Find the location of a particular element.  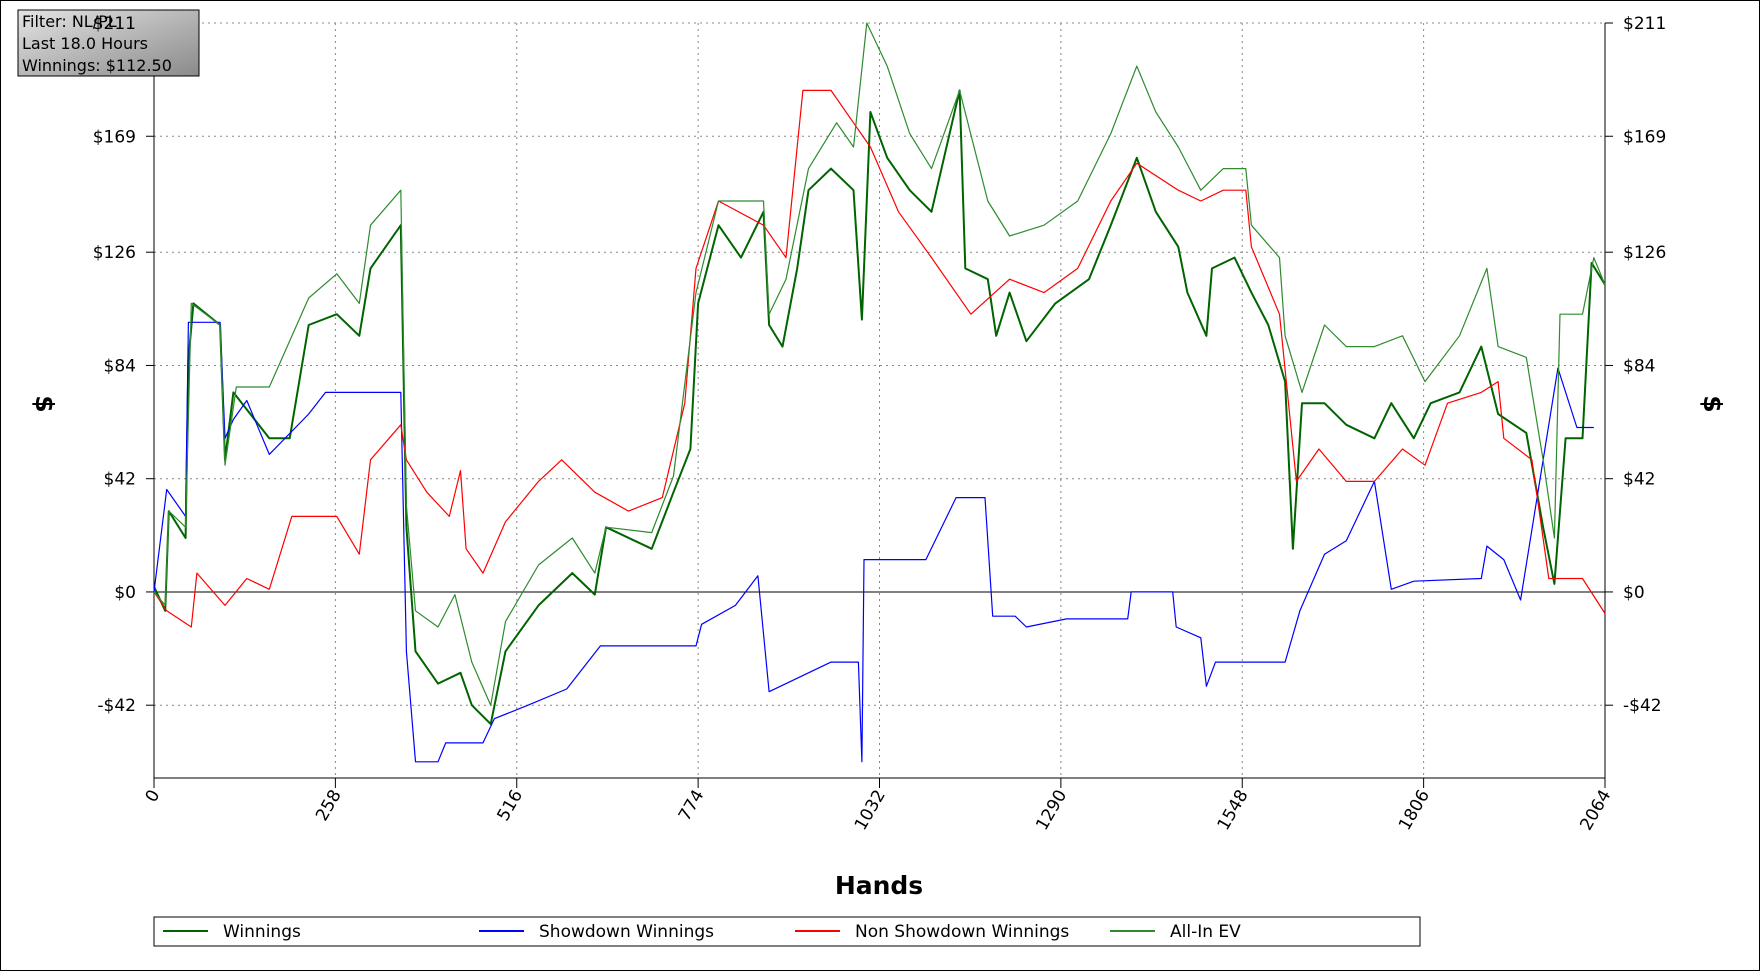

y-tick-label: $42 is located at coordinates (120, 480).